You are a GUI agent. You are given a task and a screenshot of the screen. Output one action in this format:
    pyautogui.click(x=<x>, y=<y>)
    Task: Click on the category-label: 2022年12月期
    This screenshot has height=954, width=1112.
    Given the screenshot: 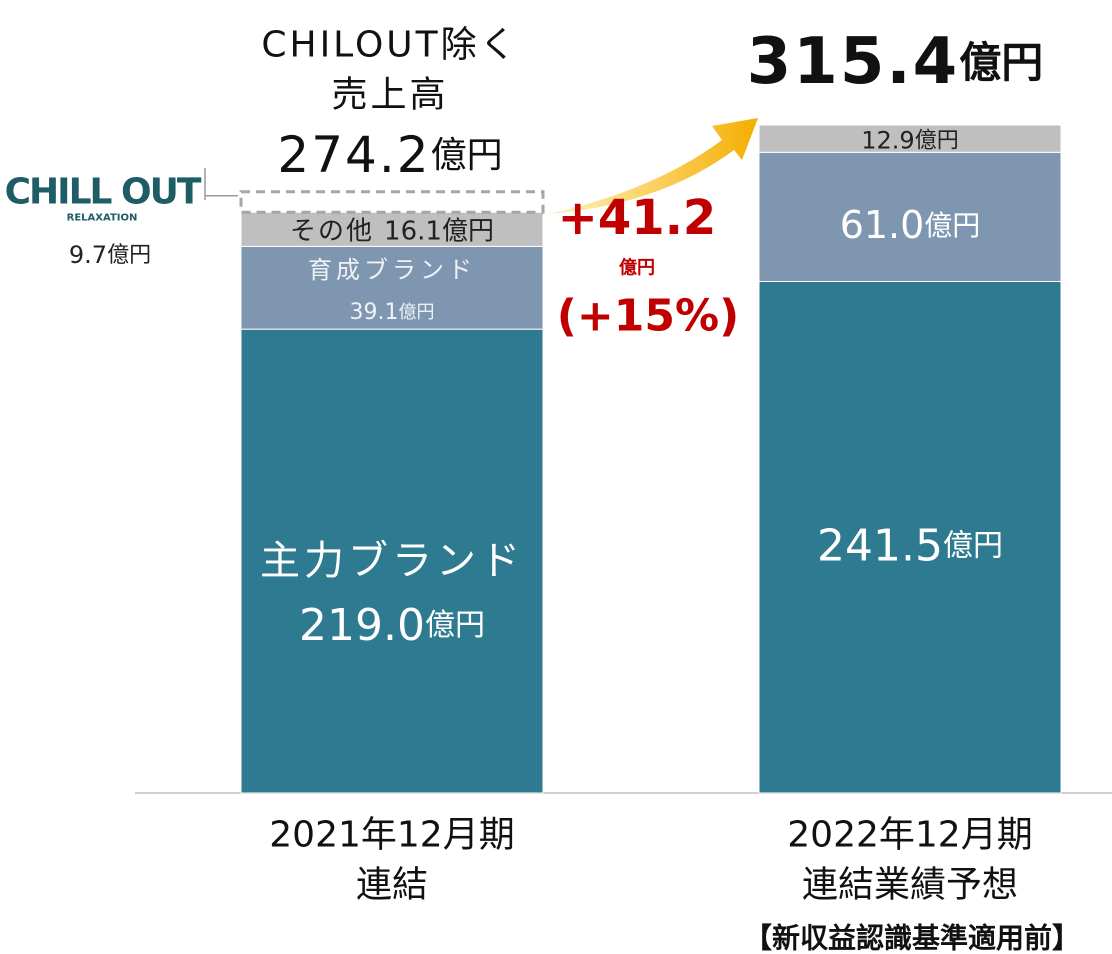 What is the action you would take?
    pyautogui.click(x=909, y=835)
    